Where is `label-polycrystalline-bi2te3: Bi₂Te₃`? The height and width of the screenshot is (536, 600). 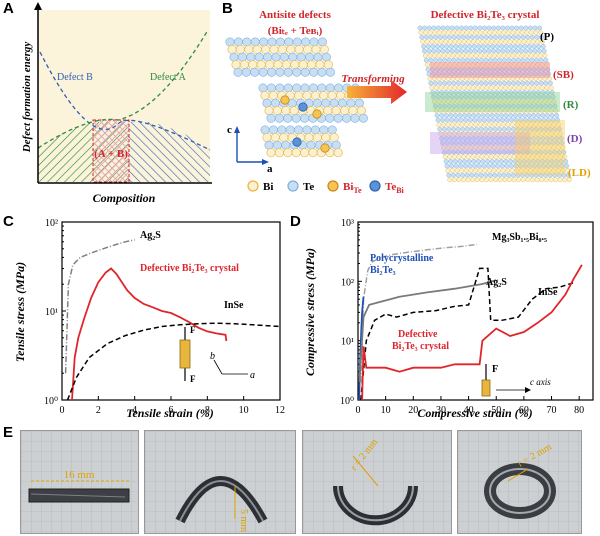
label-polycrystalline-bi2te3: Bi₂Te₃ is located at coordinates (383, 270).